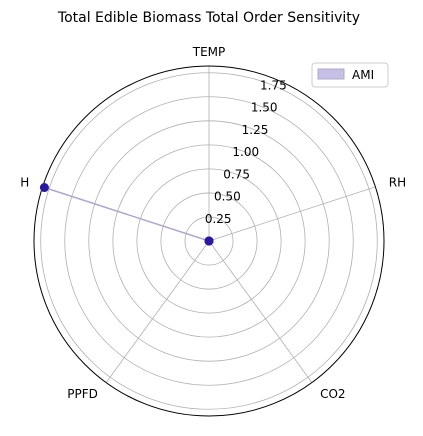 The width and height of the screenshot is (423, 436). What do you see at coordinates (260, 311) in the screenshot?
I see `spoke-co2` at bounding box center [260, 311].